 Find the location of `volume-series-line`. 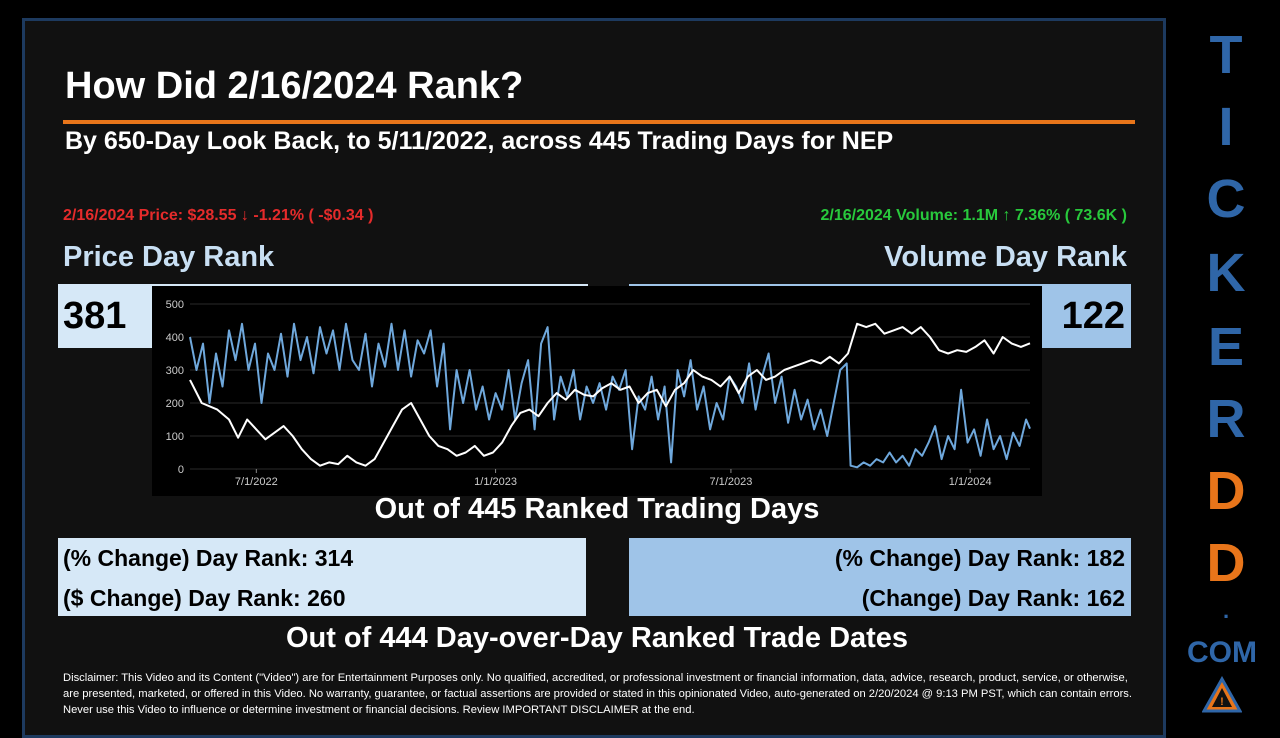

volume-series-line is located at coordinates (610, 395).